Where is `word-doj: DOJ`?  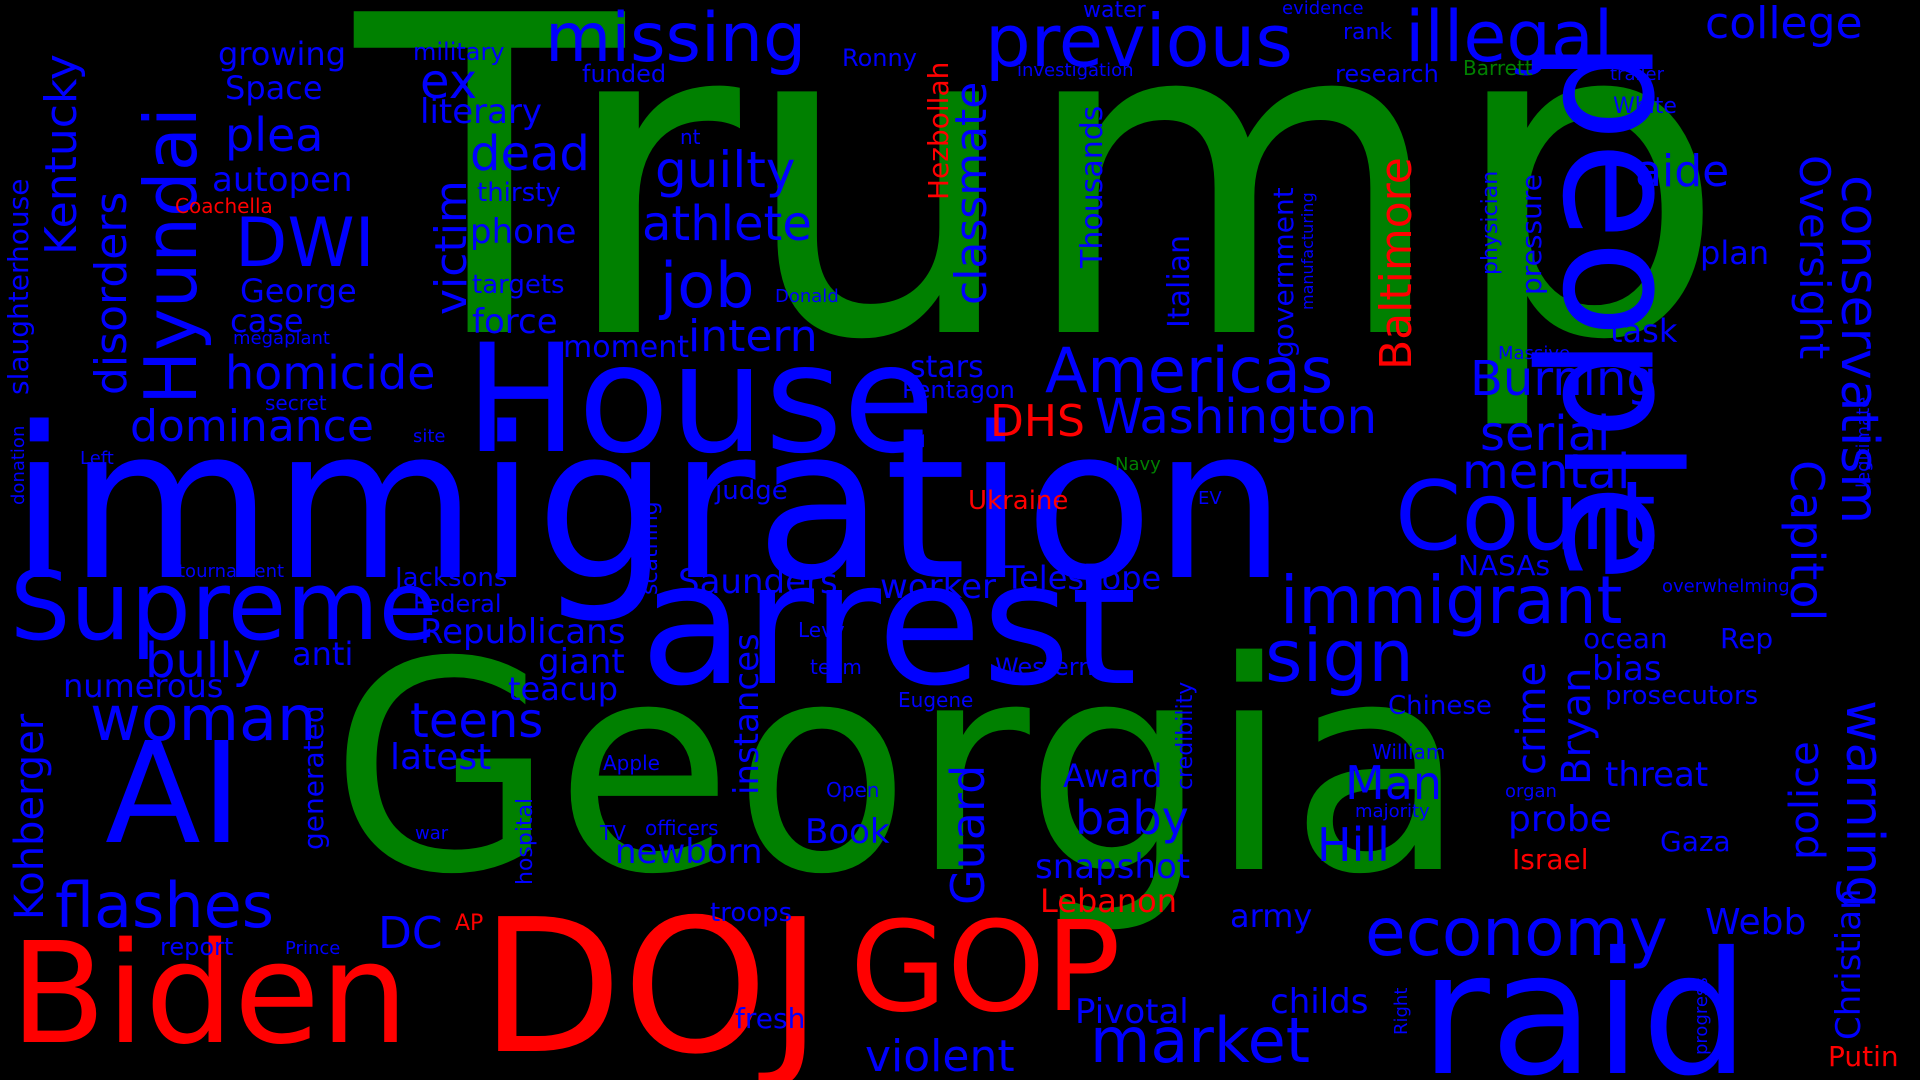 word-doj: DOJ is located at coordinates (651, 979).